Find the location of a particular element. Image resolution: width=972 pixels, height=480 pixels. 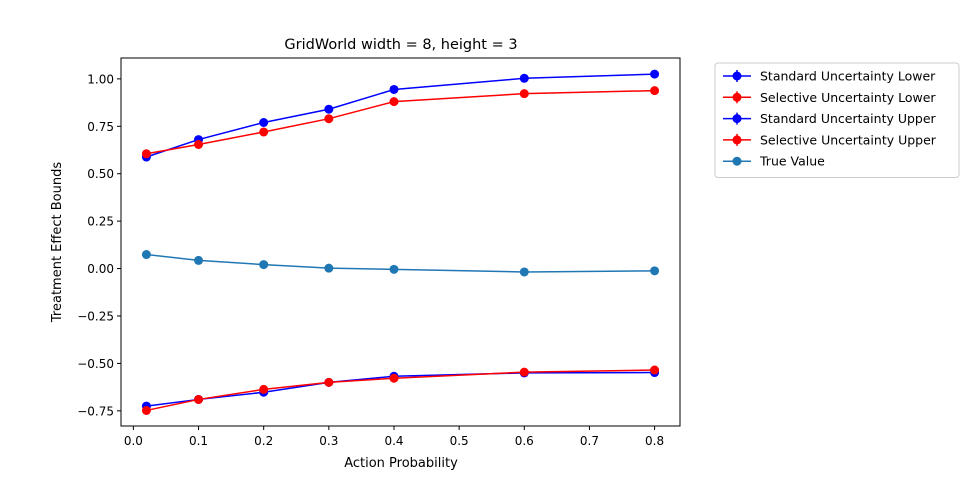

y-tick-label: 1.00 is located at coordinates (100, 79).